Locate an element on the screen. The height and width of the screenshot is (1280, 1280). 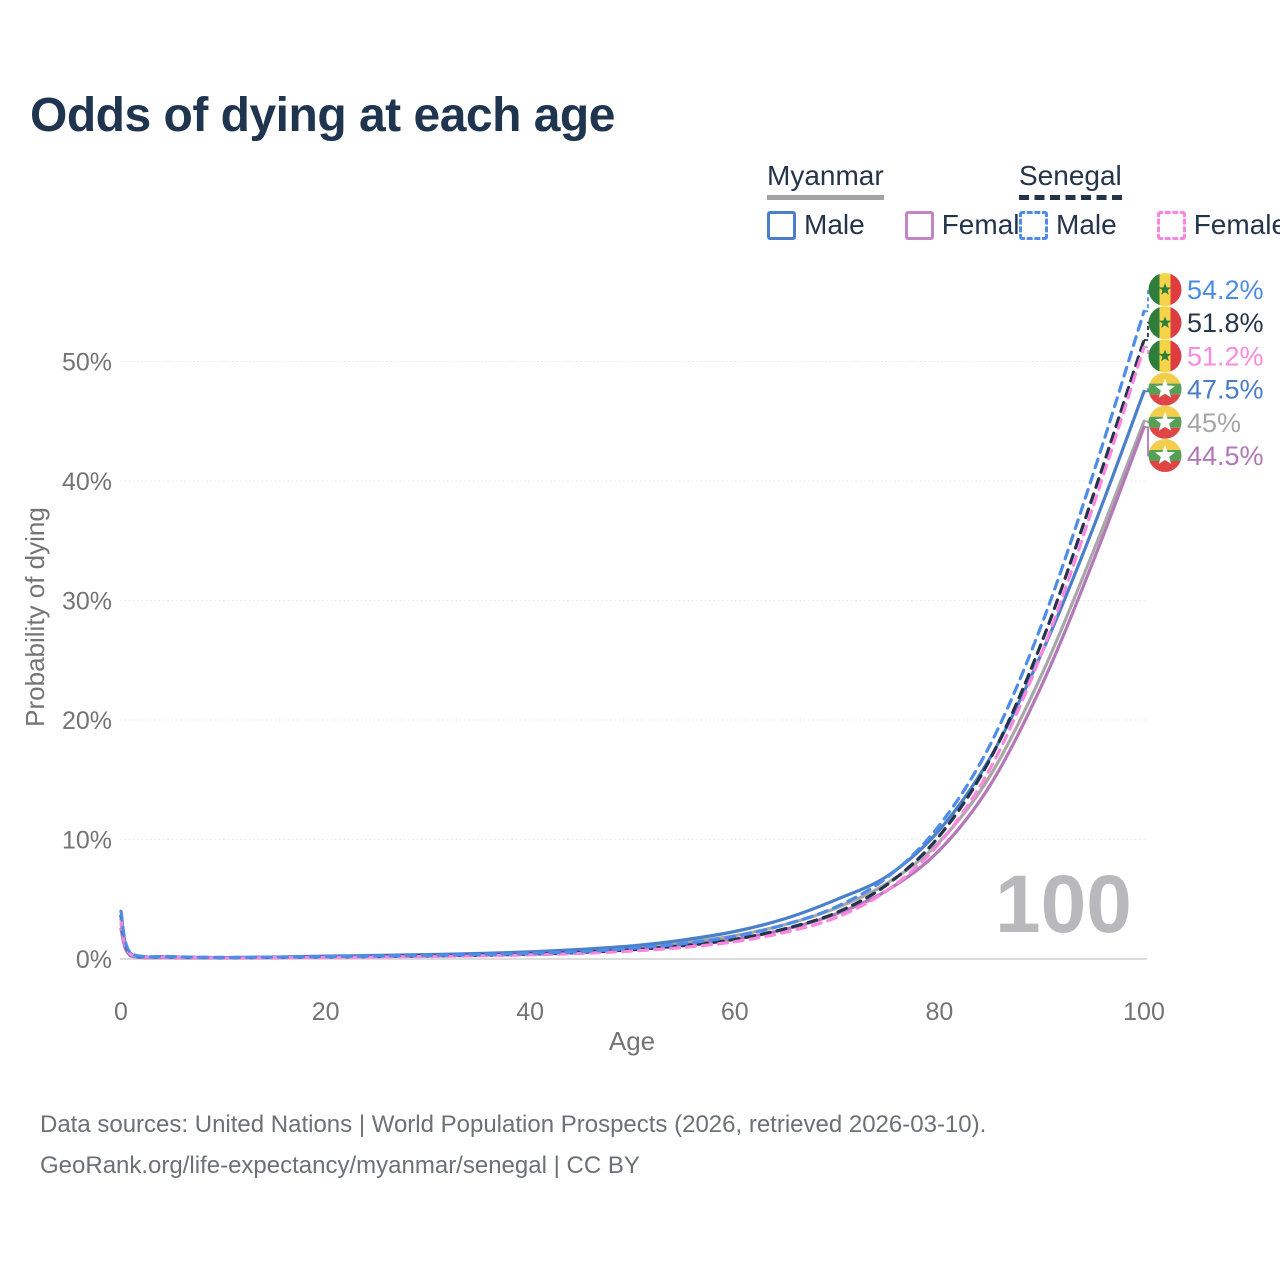
myanmar-female-swatch-icon is located at coordinates (919, 225).